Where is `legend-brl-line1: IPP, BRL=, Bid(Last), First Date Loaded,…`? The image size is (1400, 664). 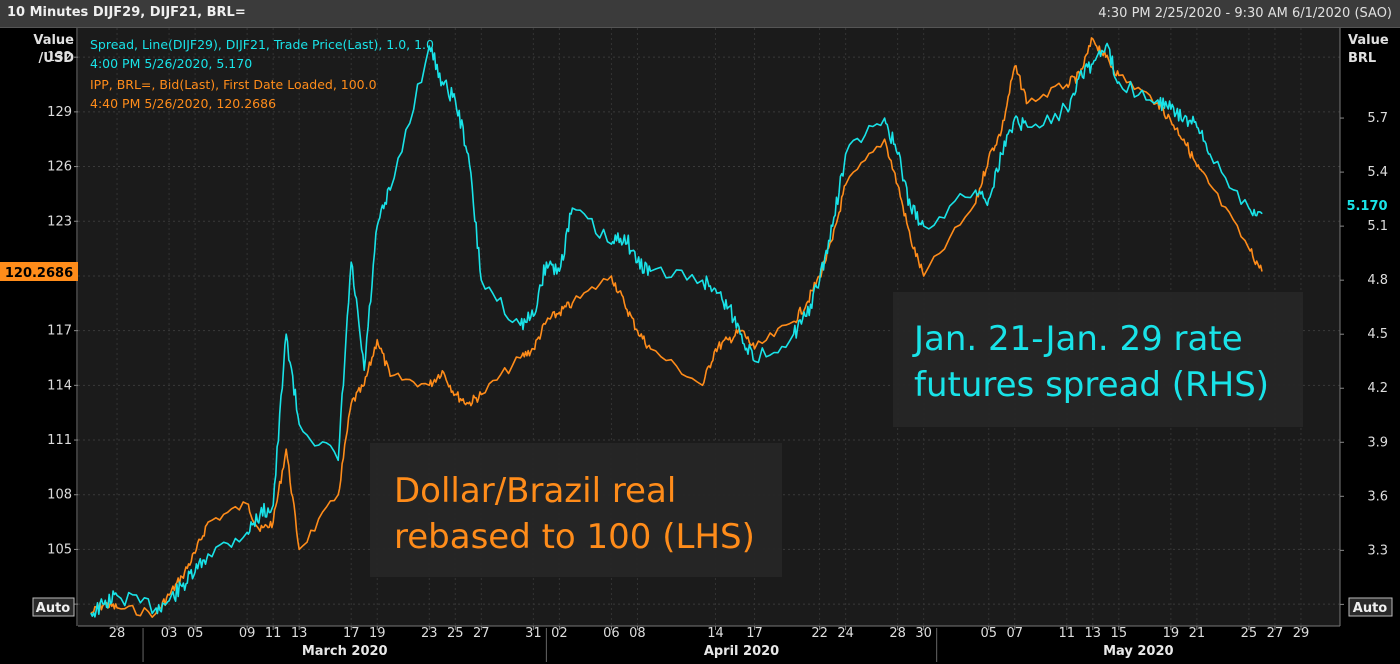 legend-brl-line1: IPP, BRL=, Bid(Last), First Date Loaded,… is located at coordinates (233, 84).